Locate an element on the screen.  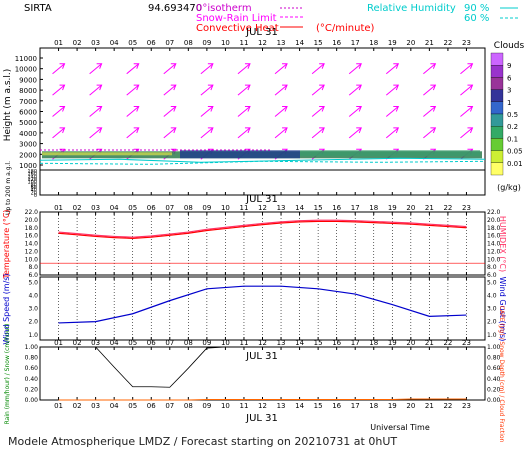
hour-tick-label: 14 is located at coordinates (299, 343).